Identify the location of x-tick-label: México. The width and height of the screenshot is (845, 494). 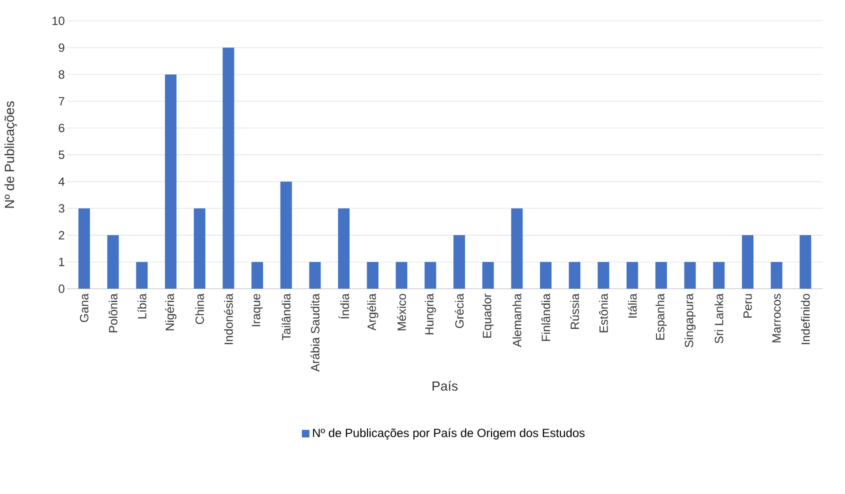
(401, 312).